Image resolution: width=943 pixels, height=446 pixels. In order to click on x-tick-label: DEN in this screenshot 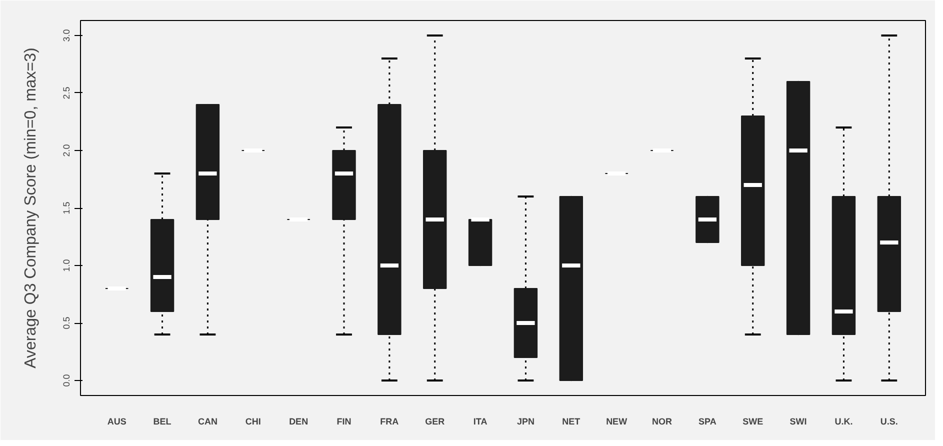, I will do `click(298, 421)`.